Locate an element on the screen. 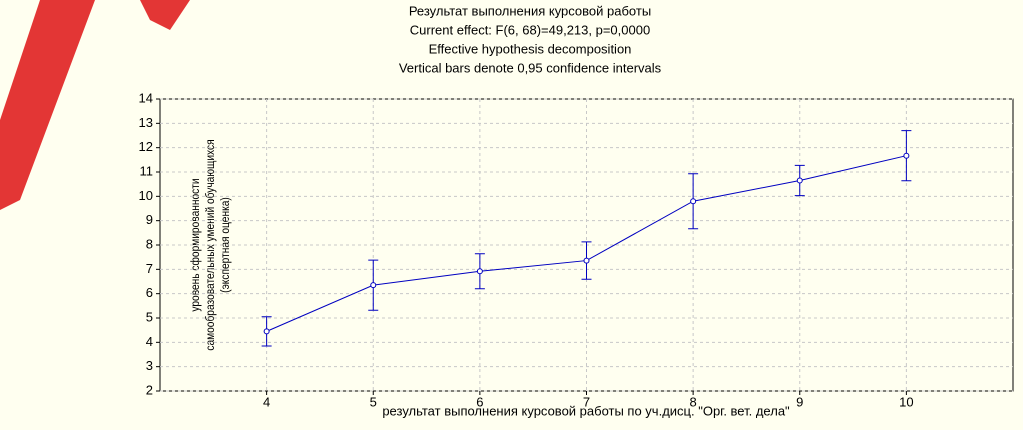 The image size is (1023, 430). y-tick-label: 8 is located at coordinates (149, 243).